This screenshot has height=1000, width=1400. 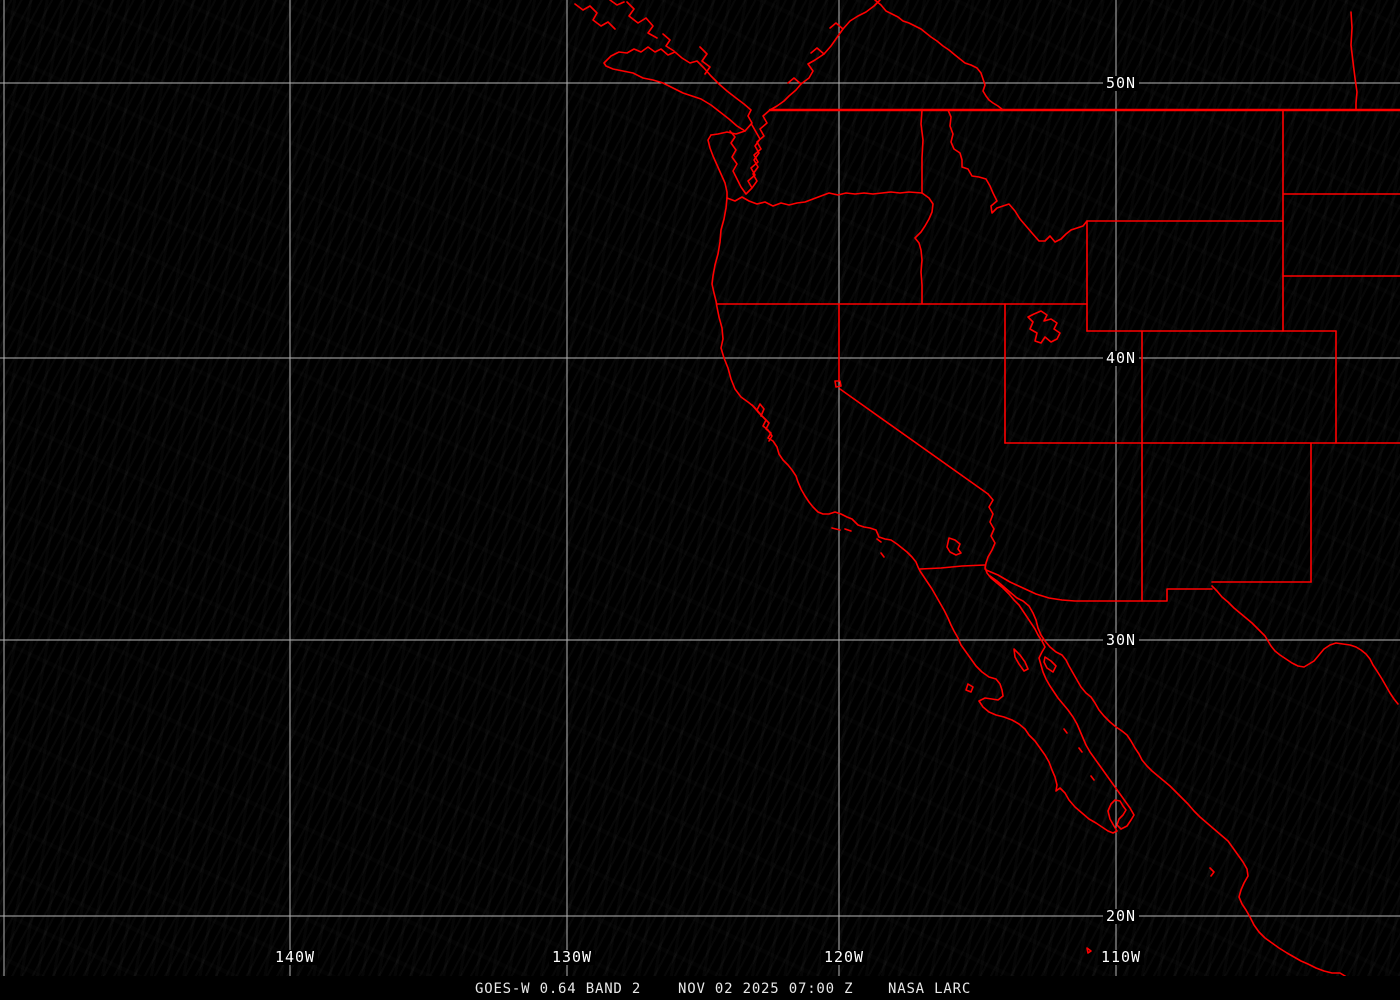 I want to click on rio-grande-border, so click(x=1305, y=645).